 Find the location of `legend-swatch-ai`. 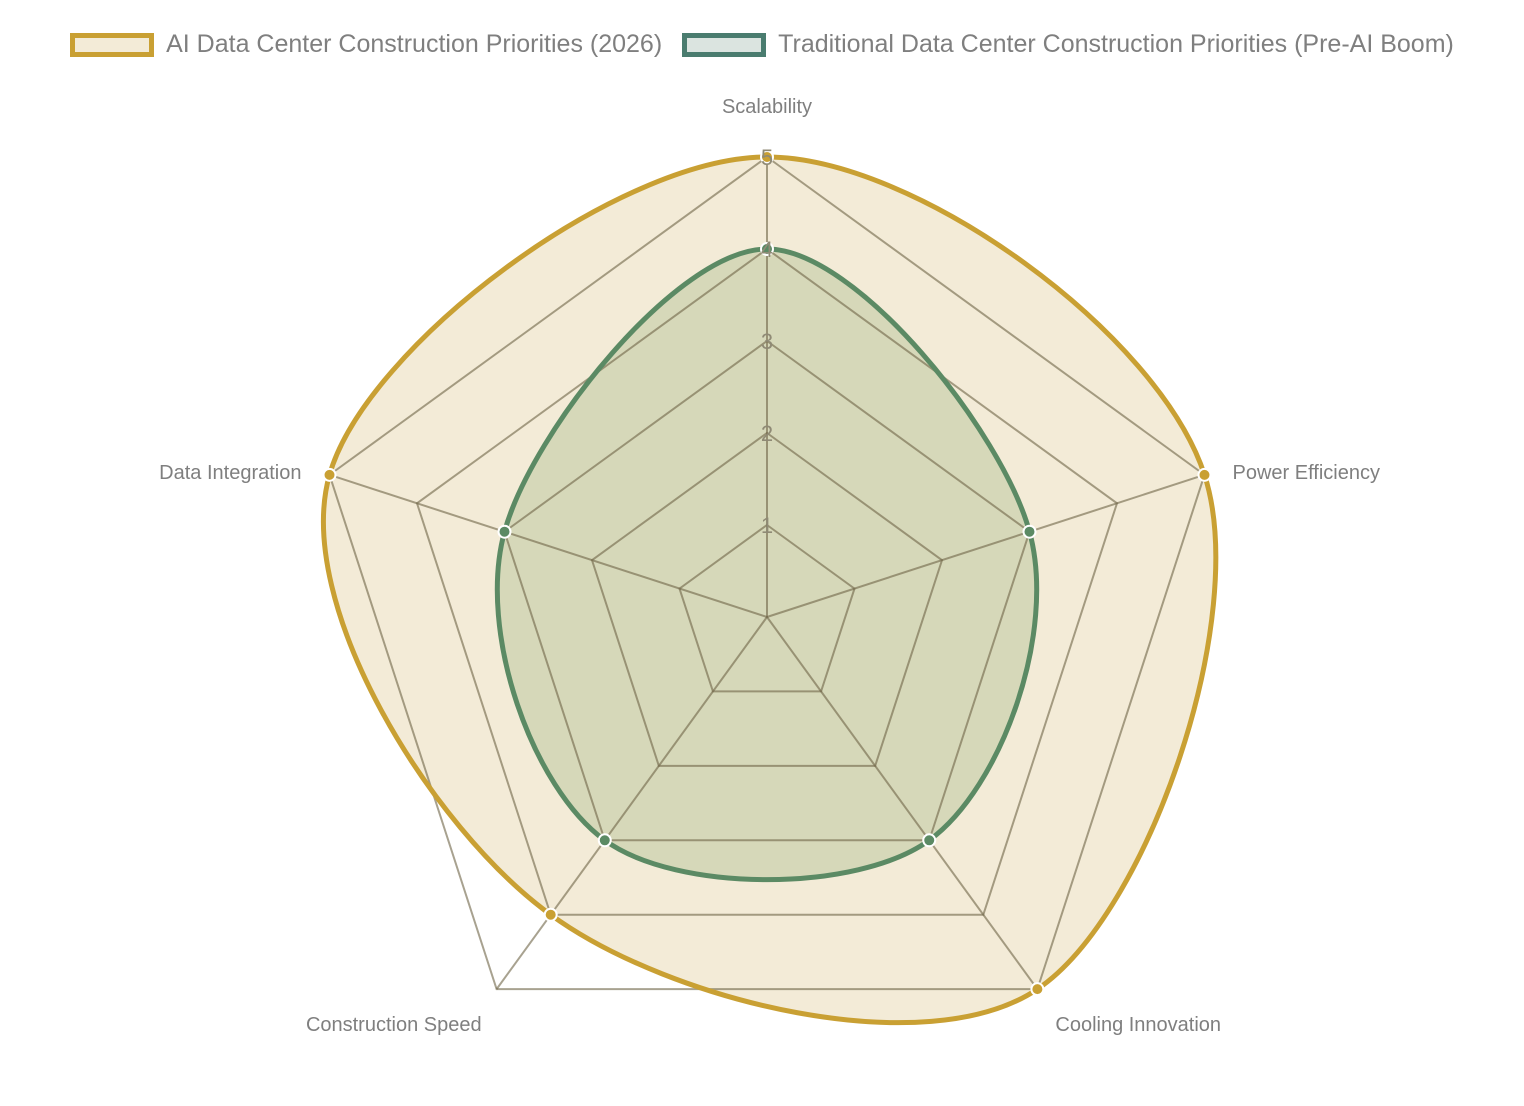

legend-swatch-ai is located at coordinates (112, 44).